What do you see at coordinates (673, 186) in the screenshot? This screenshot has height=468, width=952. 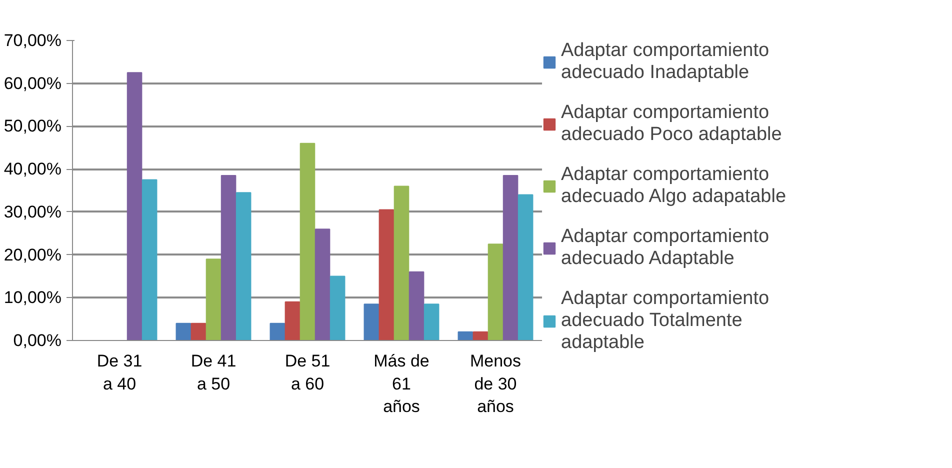 I see `legend-label: Adaptar comportamiento adecuado Algo adapatable` at bounding box center [673, 186].